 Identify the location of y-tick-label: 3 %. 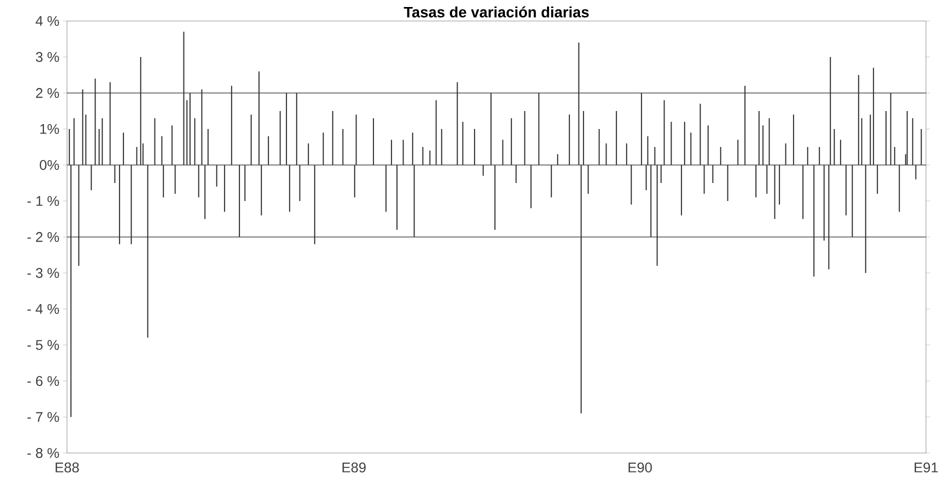
(47, 57).